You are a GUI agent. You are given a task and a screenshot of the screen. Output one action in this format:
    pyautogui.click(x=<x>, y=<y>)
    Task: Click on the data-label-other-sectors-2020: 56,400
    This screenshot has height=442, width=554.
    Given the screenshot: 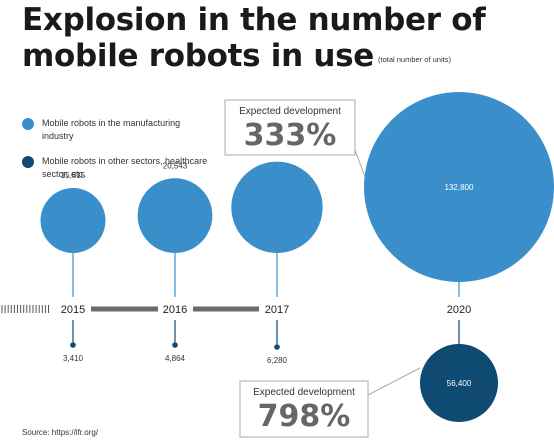 What is the action you would take?
    pyautogui.click(x=459, y=383)
    